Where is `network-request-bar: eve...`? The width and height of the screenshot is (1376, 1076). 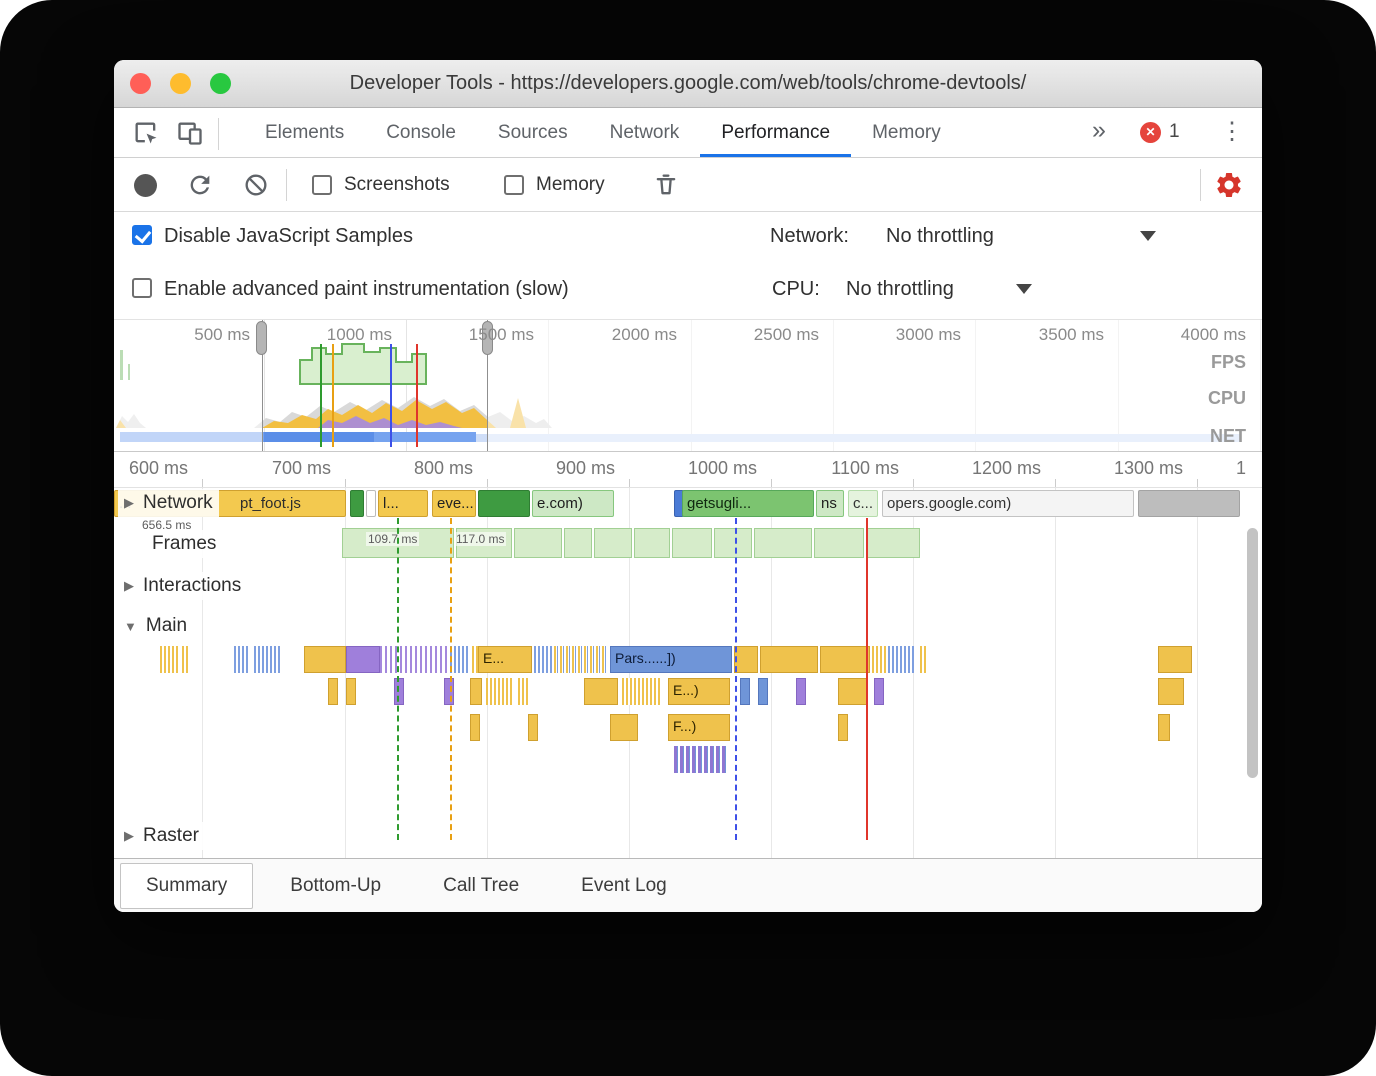 network-request-bar: eve... is located at coordinates (454, 503).